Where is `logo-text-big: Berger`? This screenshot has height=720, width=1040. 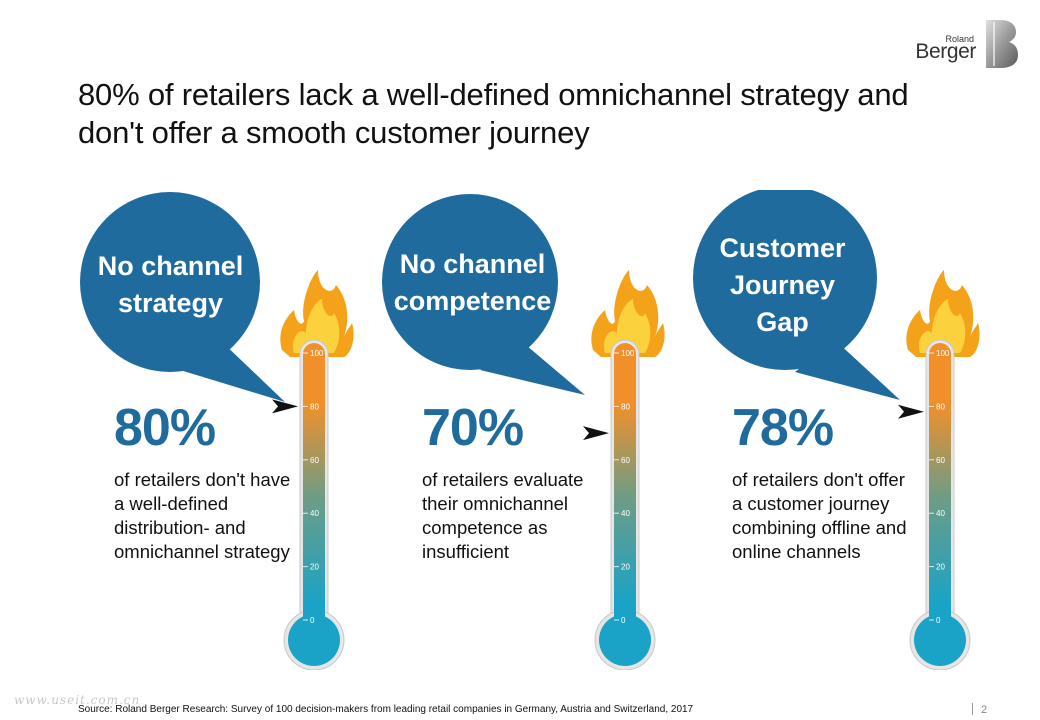
logo-text-big: Berger is located at coordinates (945, 51).